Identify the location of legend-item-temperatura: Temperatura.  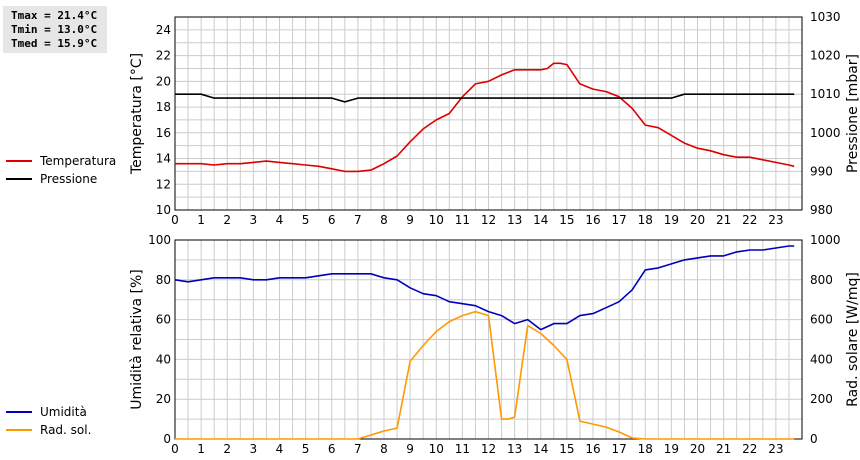
(61, 161).